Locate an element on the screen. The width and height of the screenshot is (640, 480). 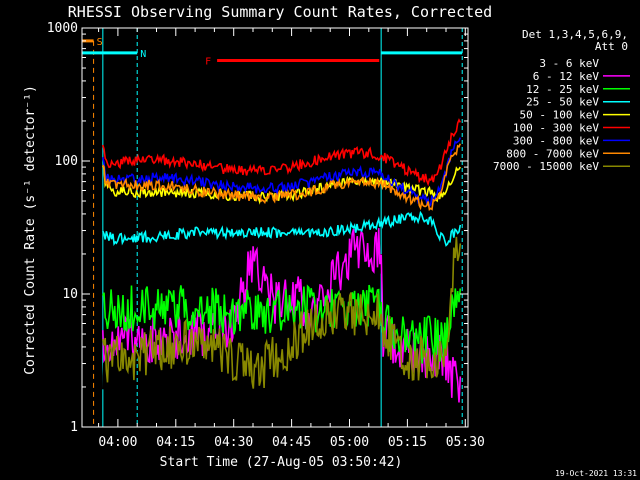
y-axis-label: Corrected Count Rate (s⁻¹ detector⁻¹) is located at coordinates (30, 230).